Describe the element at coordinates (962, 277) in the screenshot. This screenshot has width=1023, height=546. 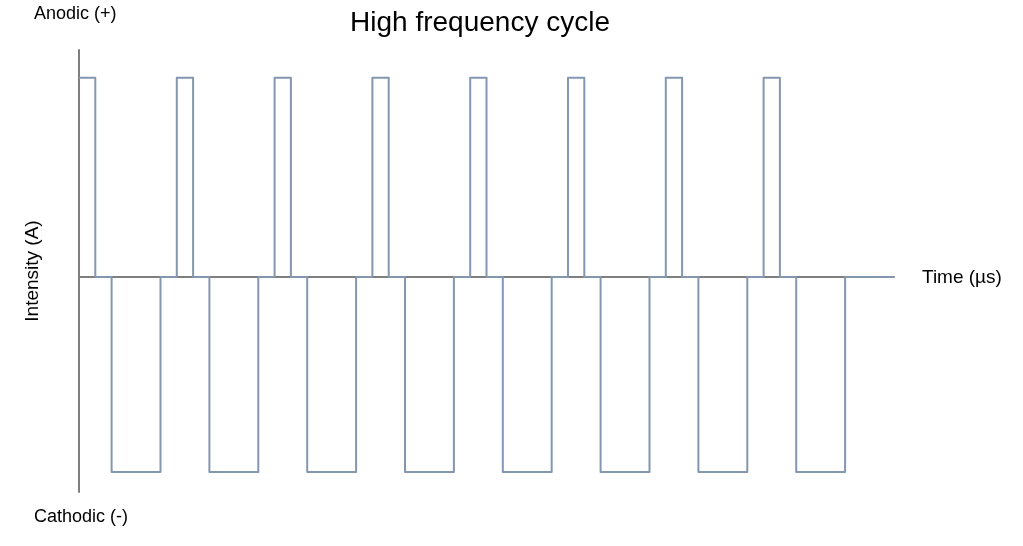
I see `x-axis-title: Time (µs)` at that location.